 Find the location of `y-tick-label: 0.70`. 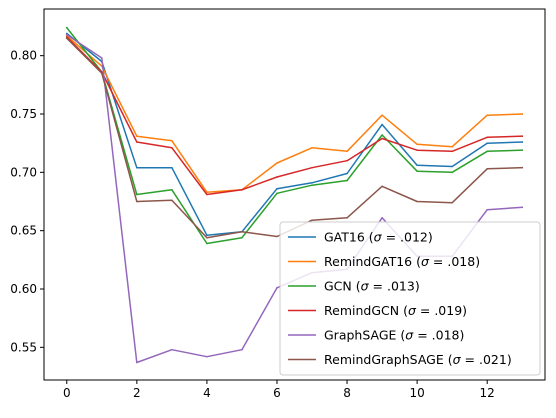

y-tick-label: 0.70 is located at coordinates (23, 172).